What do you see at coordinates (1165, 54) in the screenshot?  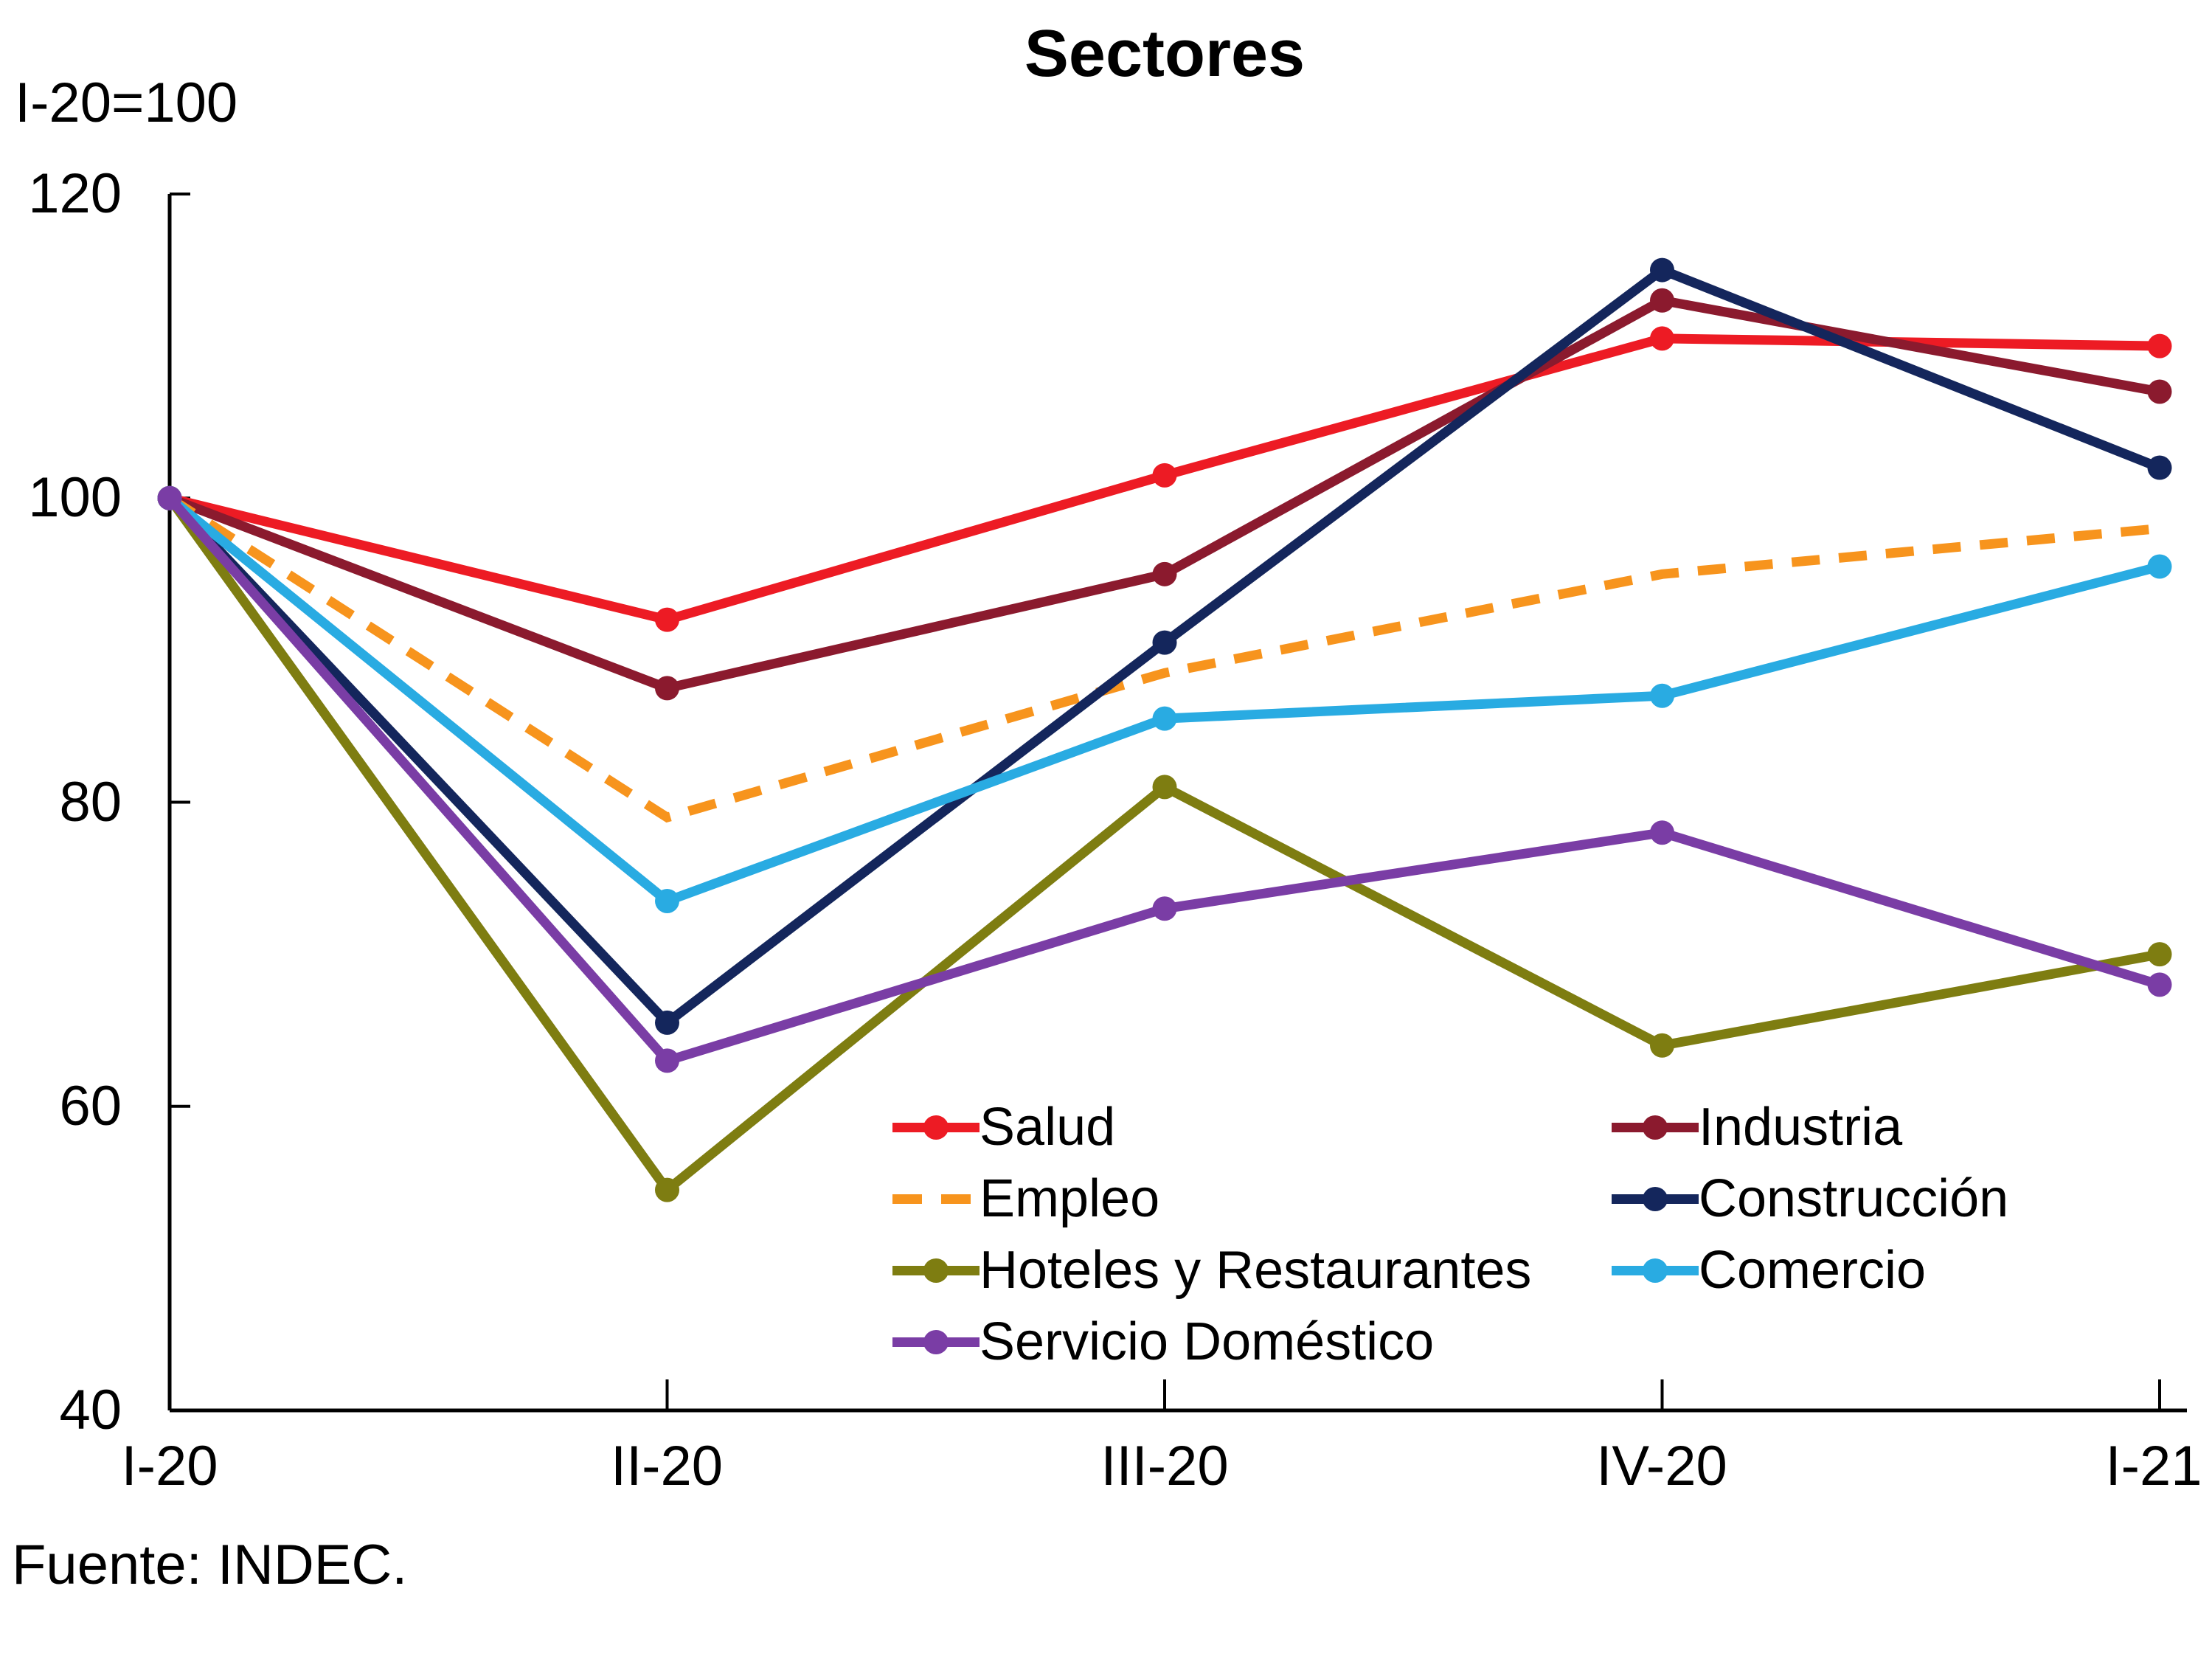 I see `chart-title: Sectores` at bounding box center [1165, 54].